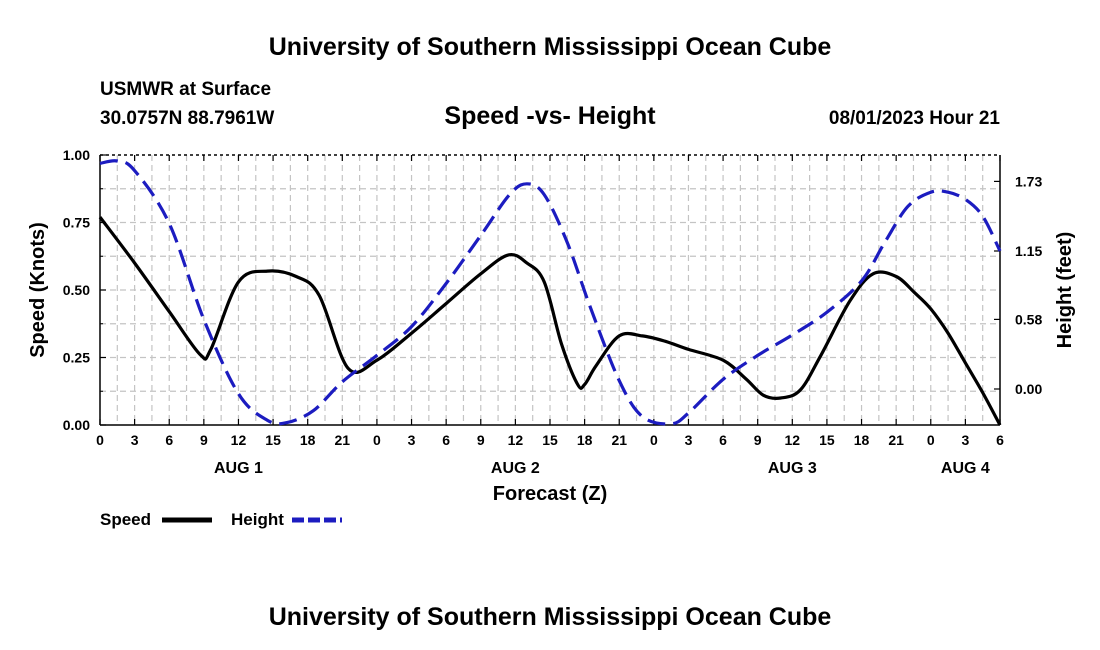  What do you see at coordinates (125, 519) in the screenshot?
I see `legend-label-speed: Speed` at bounding box center [125, 519].